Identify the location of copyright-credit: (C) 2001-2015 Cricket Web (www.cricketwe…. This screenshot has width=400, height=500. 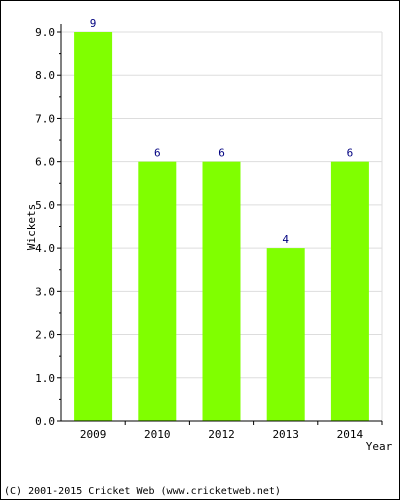
(142, 491).